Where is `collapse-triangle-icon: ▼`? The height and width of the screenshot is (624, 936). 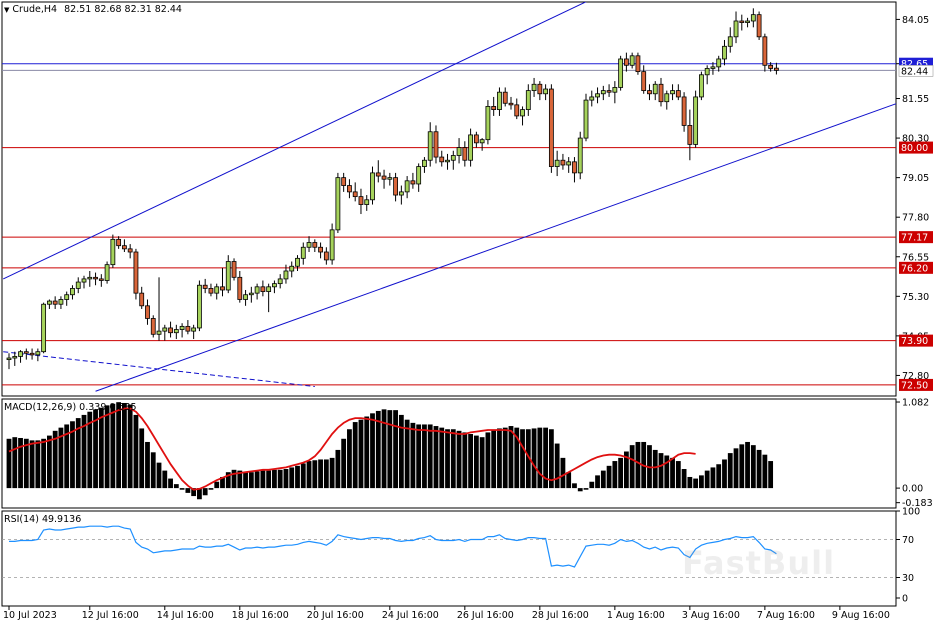
collapse-triangle-icon: ▼ is located at coordinates (7, 10).